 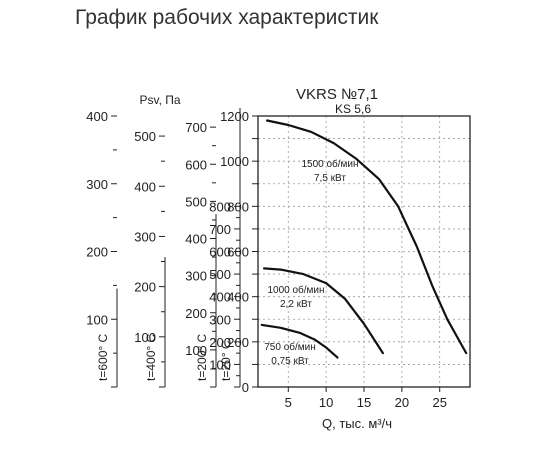 I want to click on y-tick-label: 200, so click(x=238, y=342).